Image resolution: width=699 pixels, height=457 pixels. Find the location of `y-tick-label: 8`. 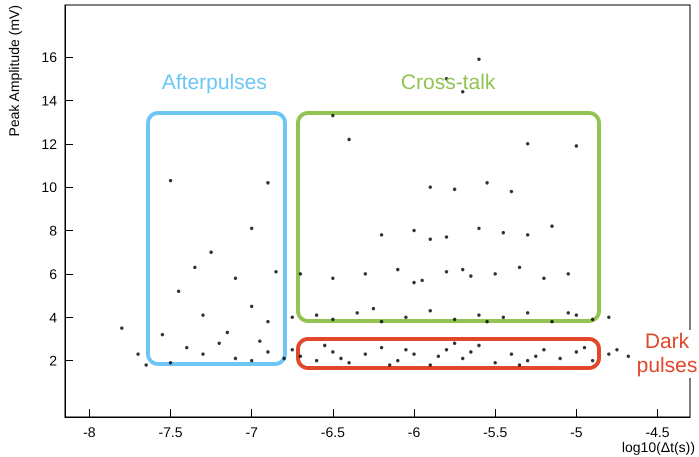

y-tick-label: 8 is located at coordinates (53, 230).